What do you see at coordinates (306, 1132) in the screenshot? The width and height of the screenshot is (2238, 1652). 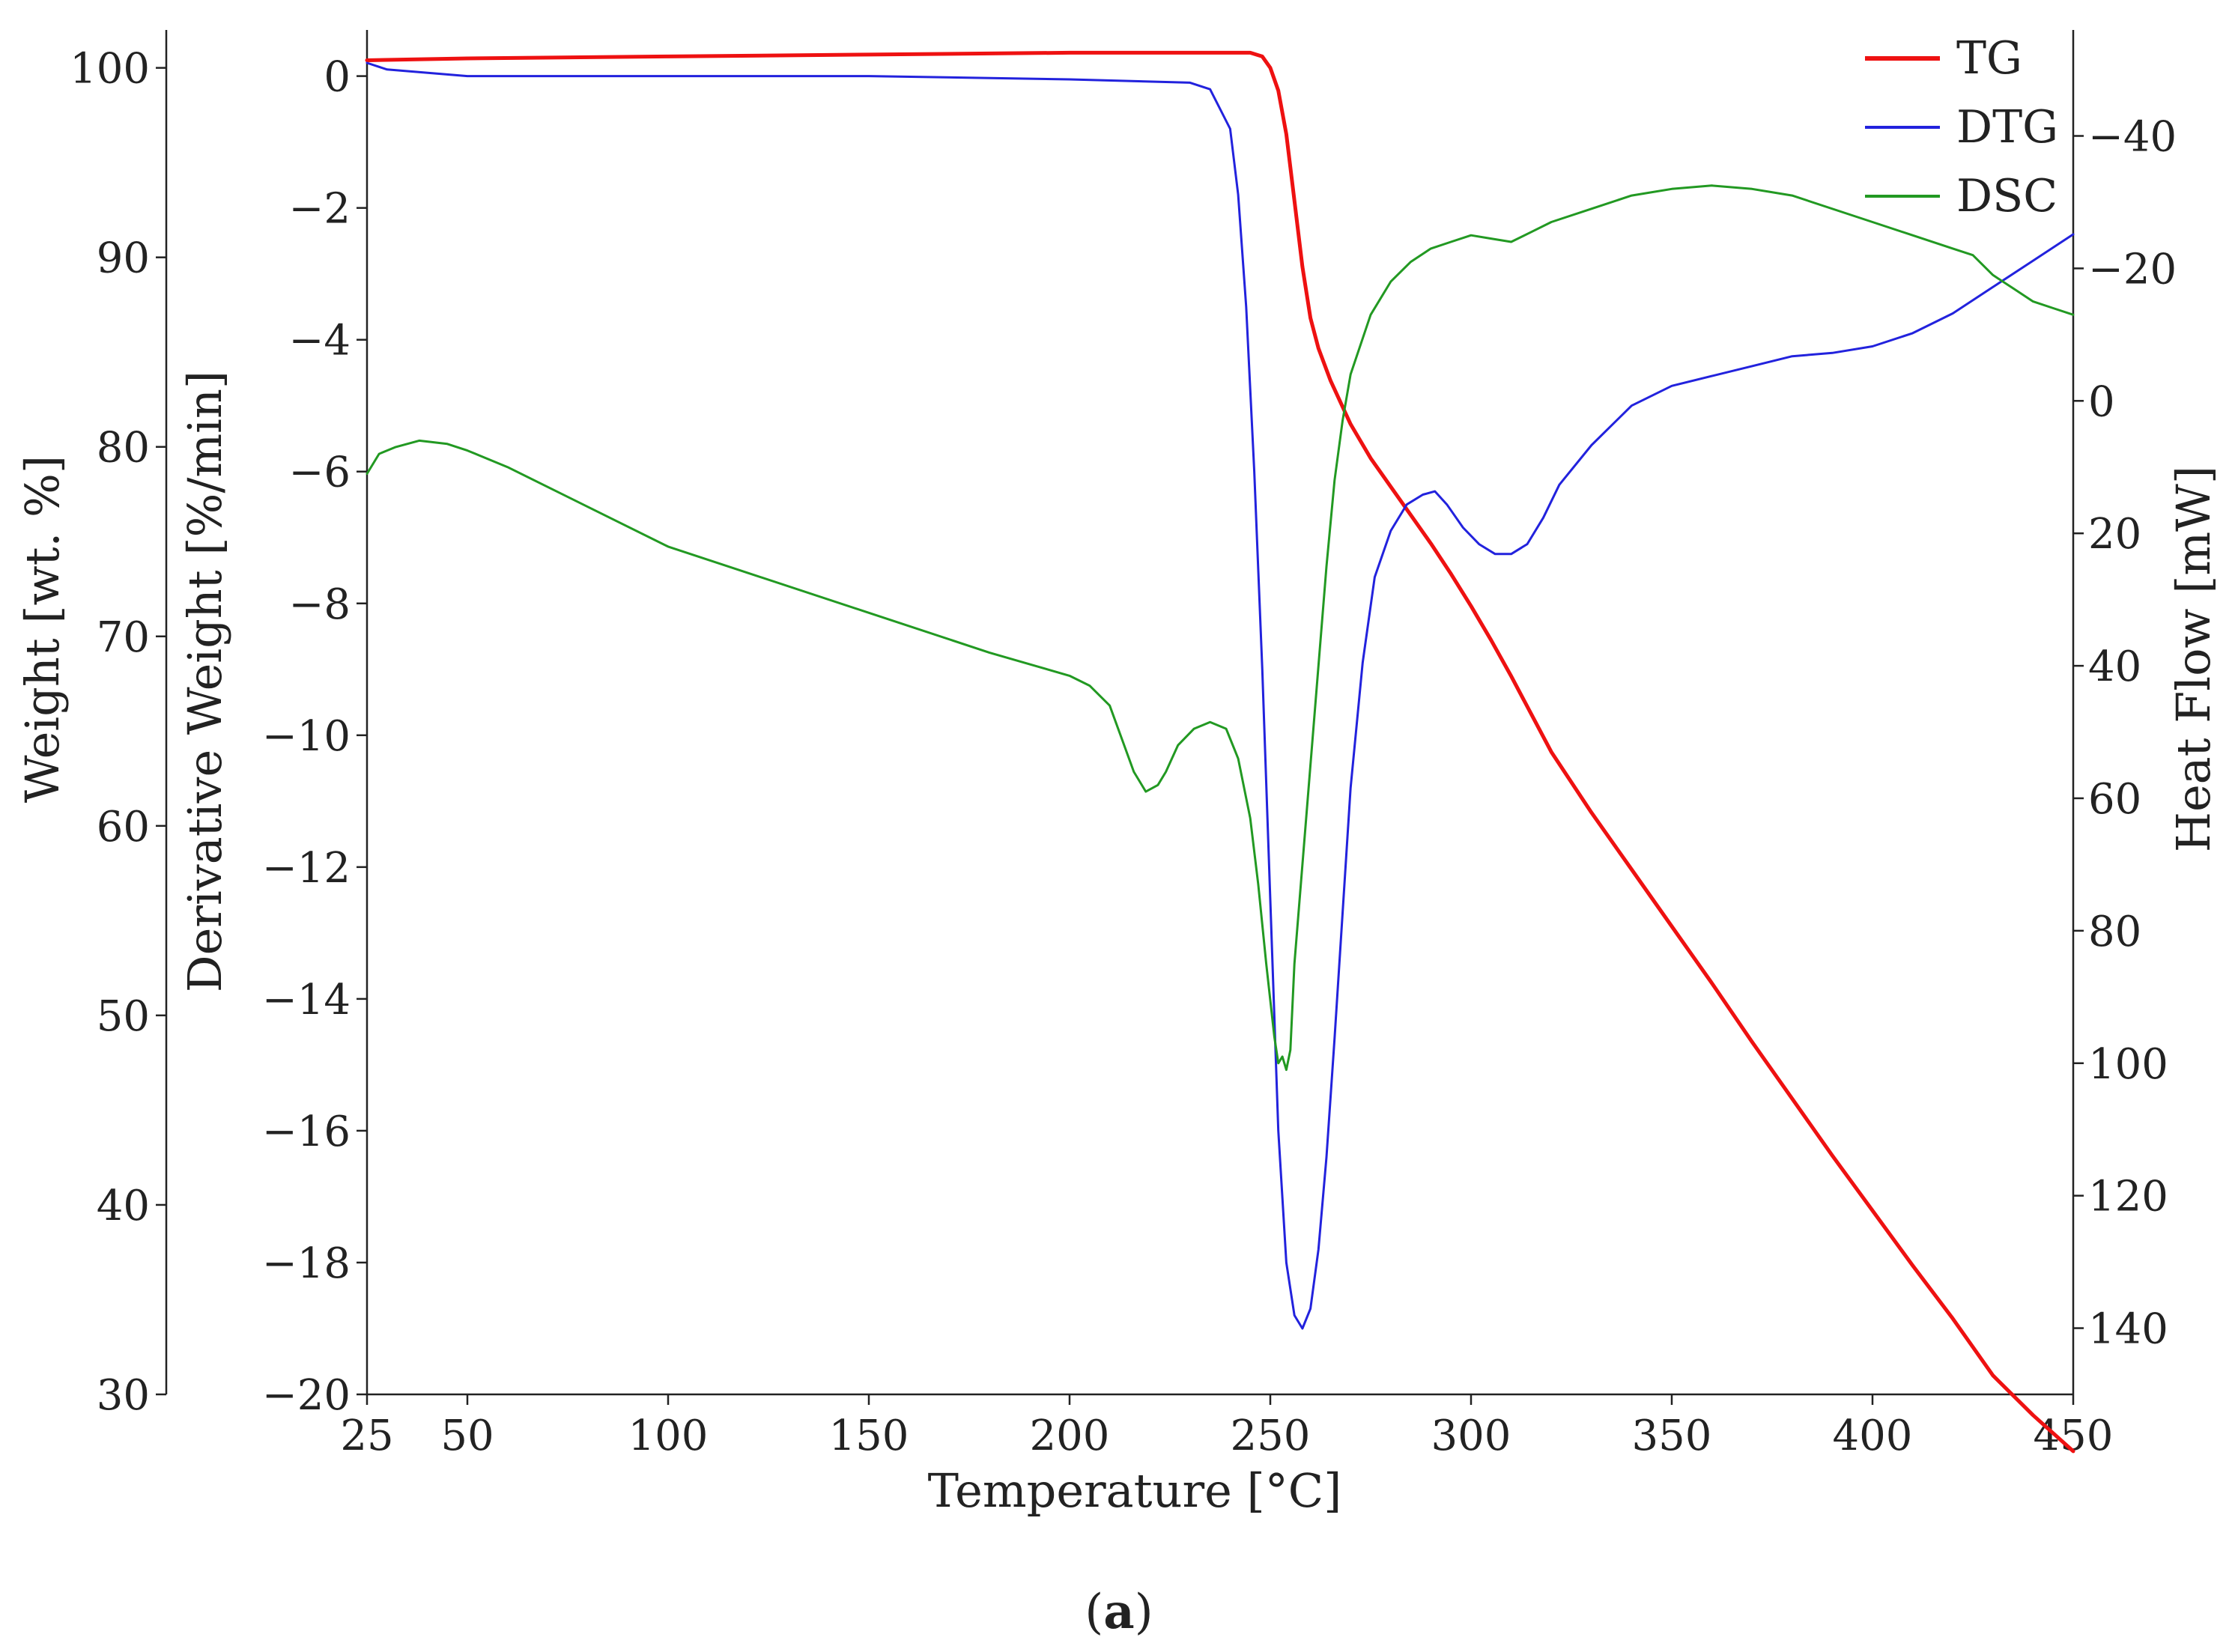 I see `derivative-tick-label: −16` at bounding box center [306, 1132].